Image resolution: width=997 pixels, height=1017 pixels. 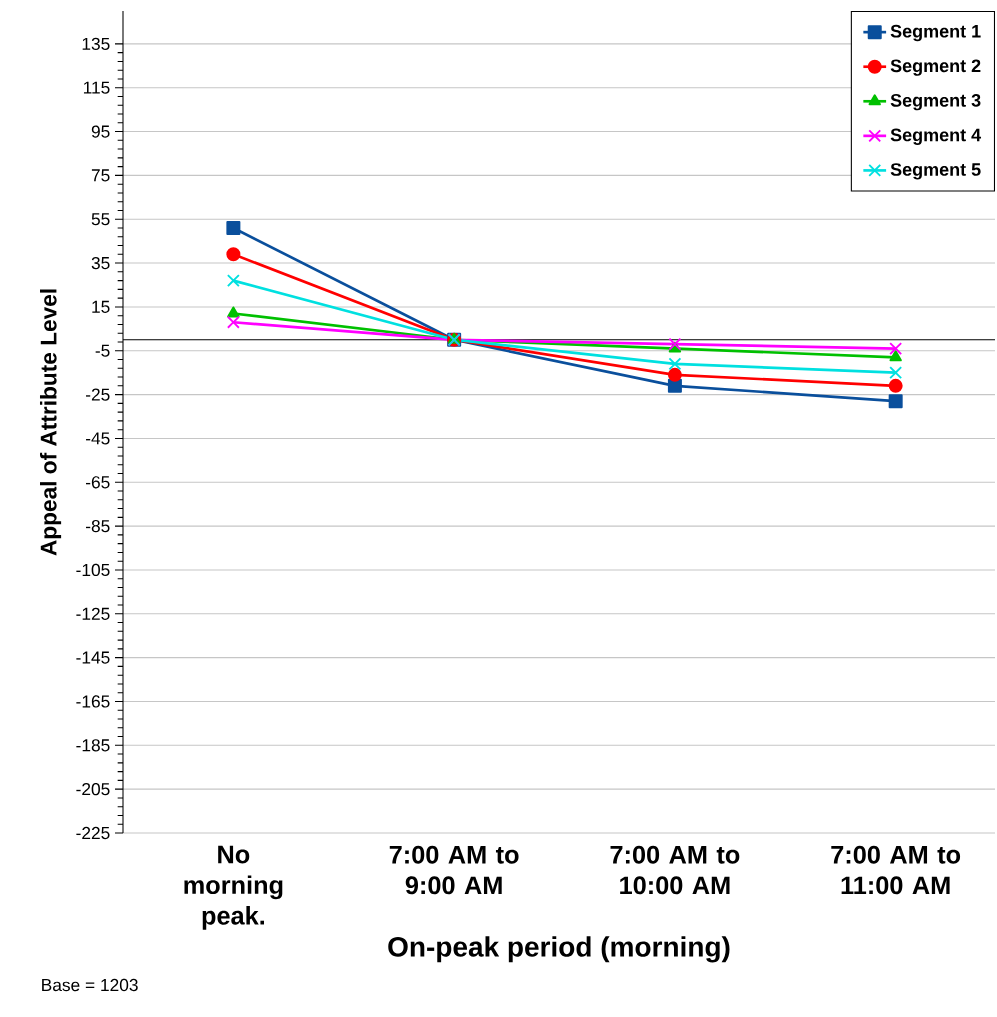 What do you see at coordinates (675, 870) in the screenshot?
I see `x-tick-label: 7:00 AM to 10:00 AM` at bounding box center [675, 870].